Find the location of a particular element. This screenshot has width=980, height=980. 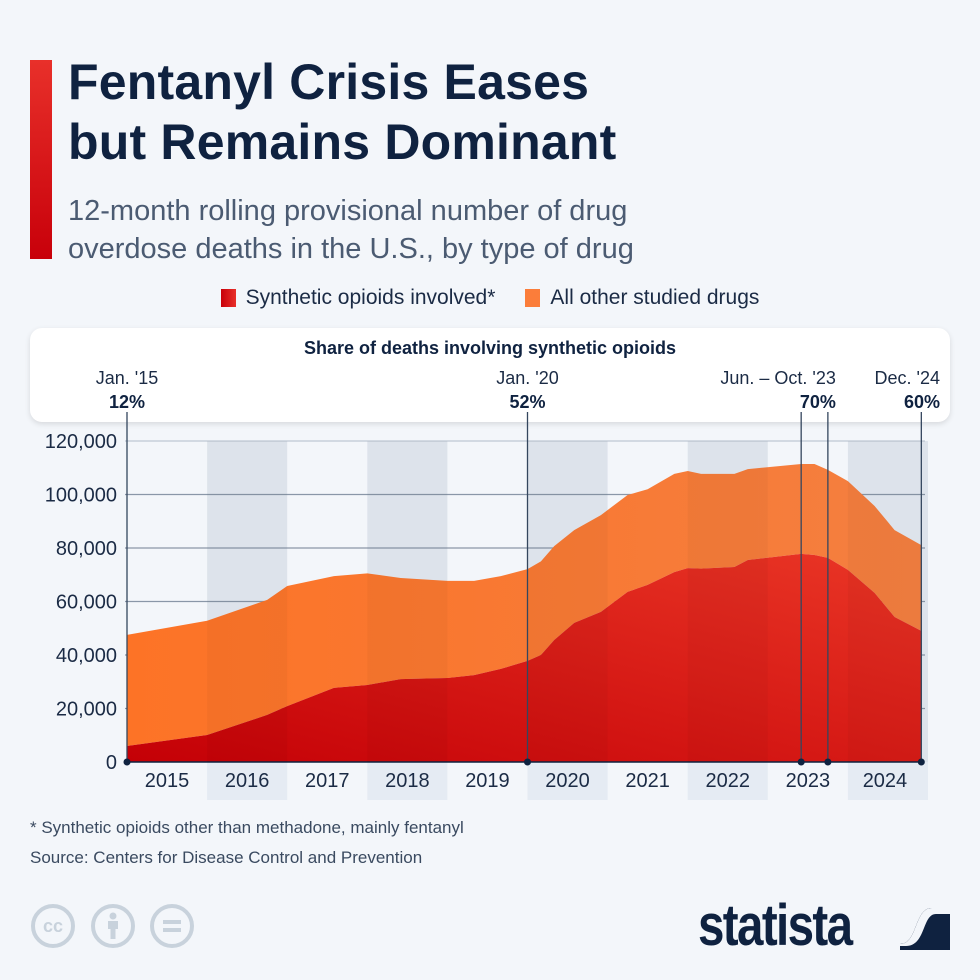

x-tick-label: 2023 is located at coordinates (808, 781).